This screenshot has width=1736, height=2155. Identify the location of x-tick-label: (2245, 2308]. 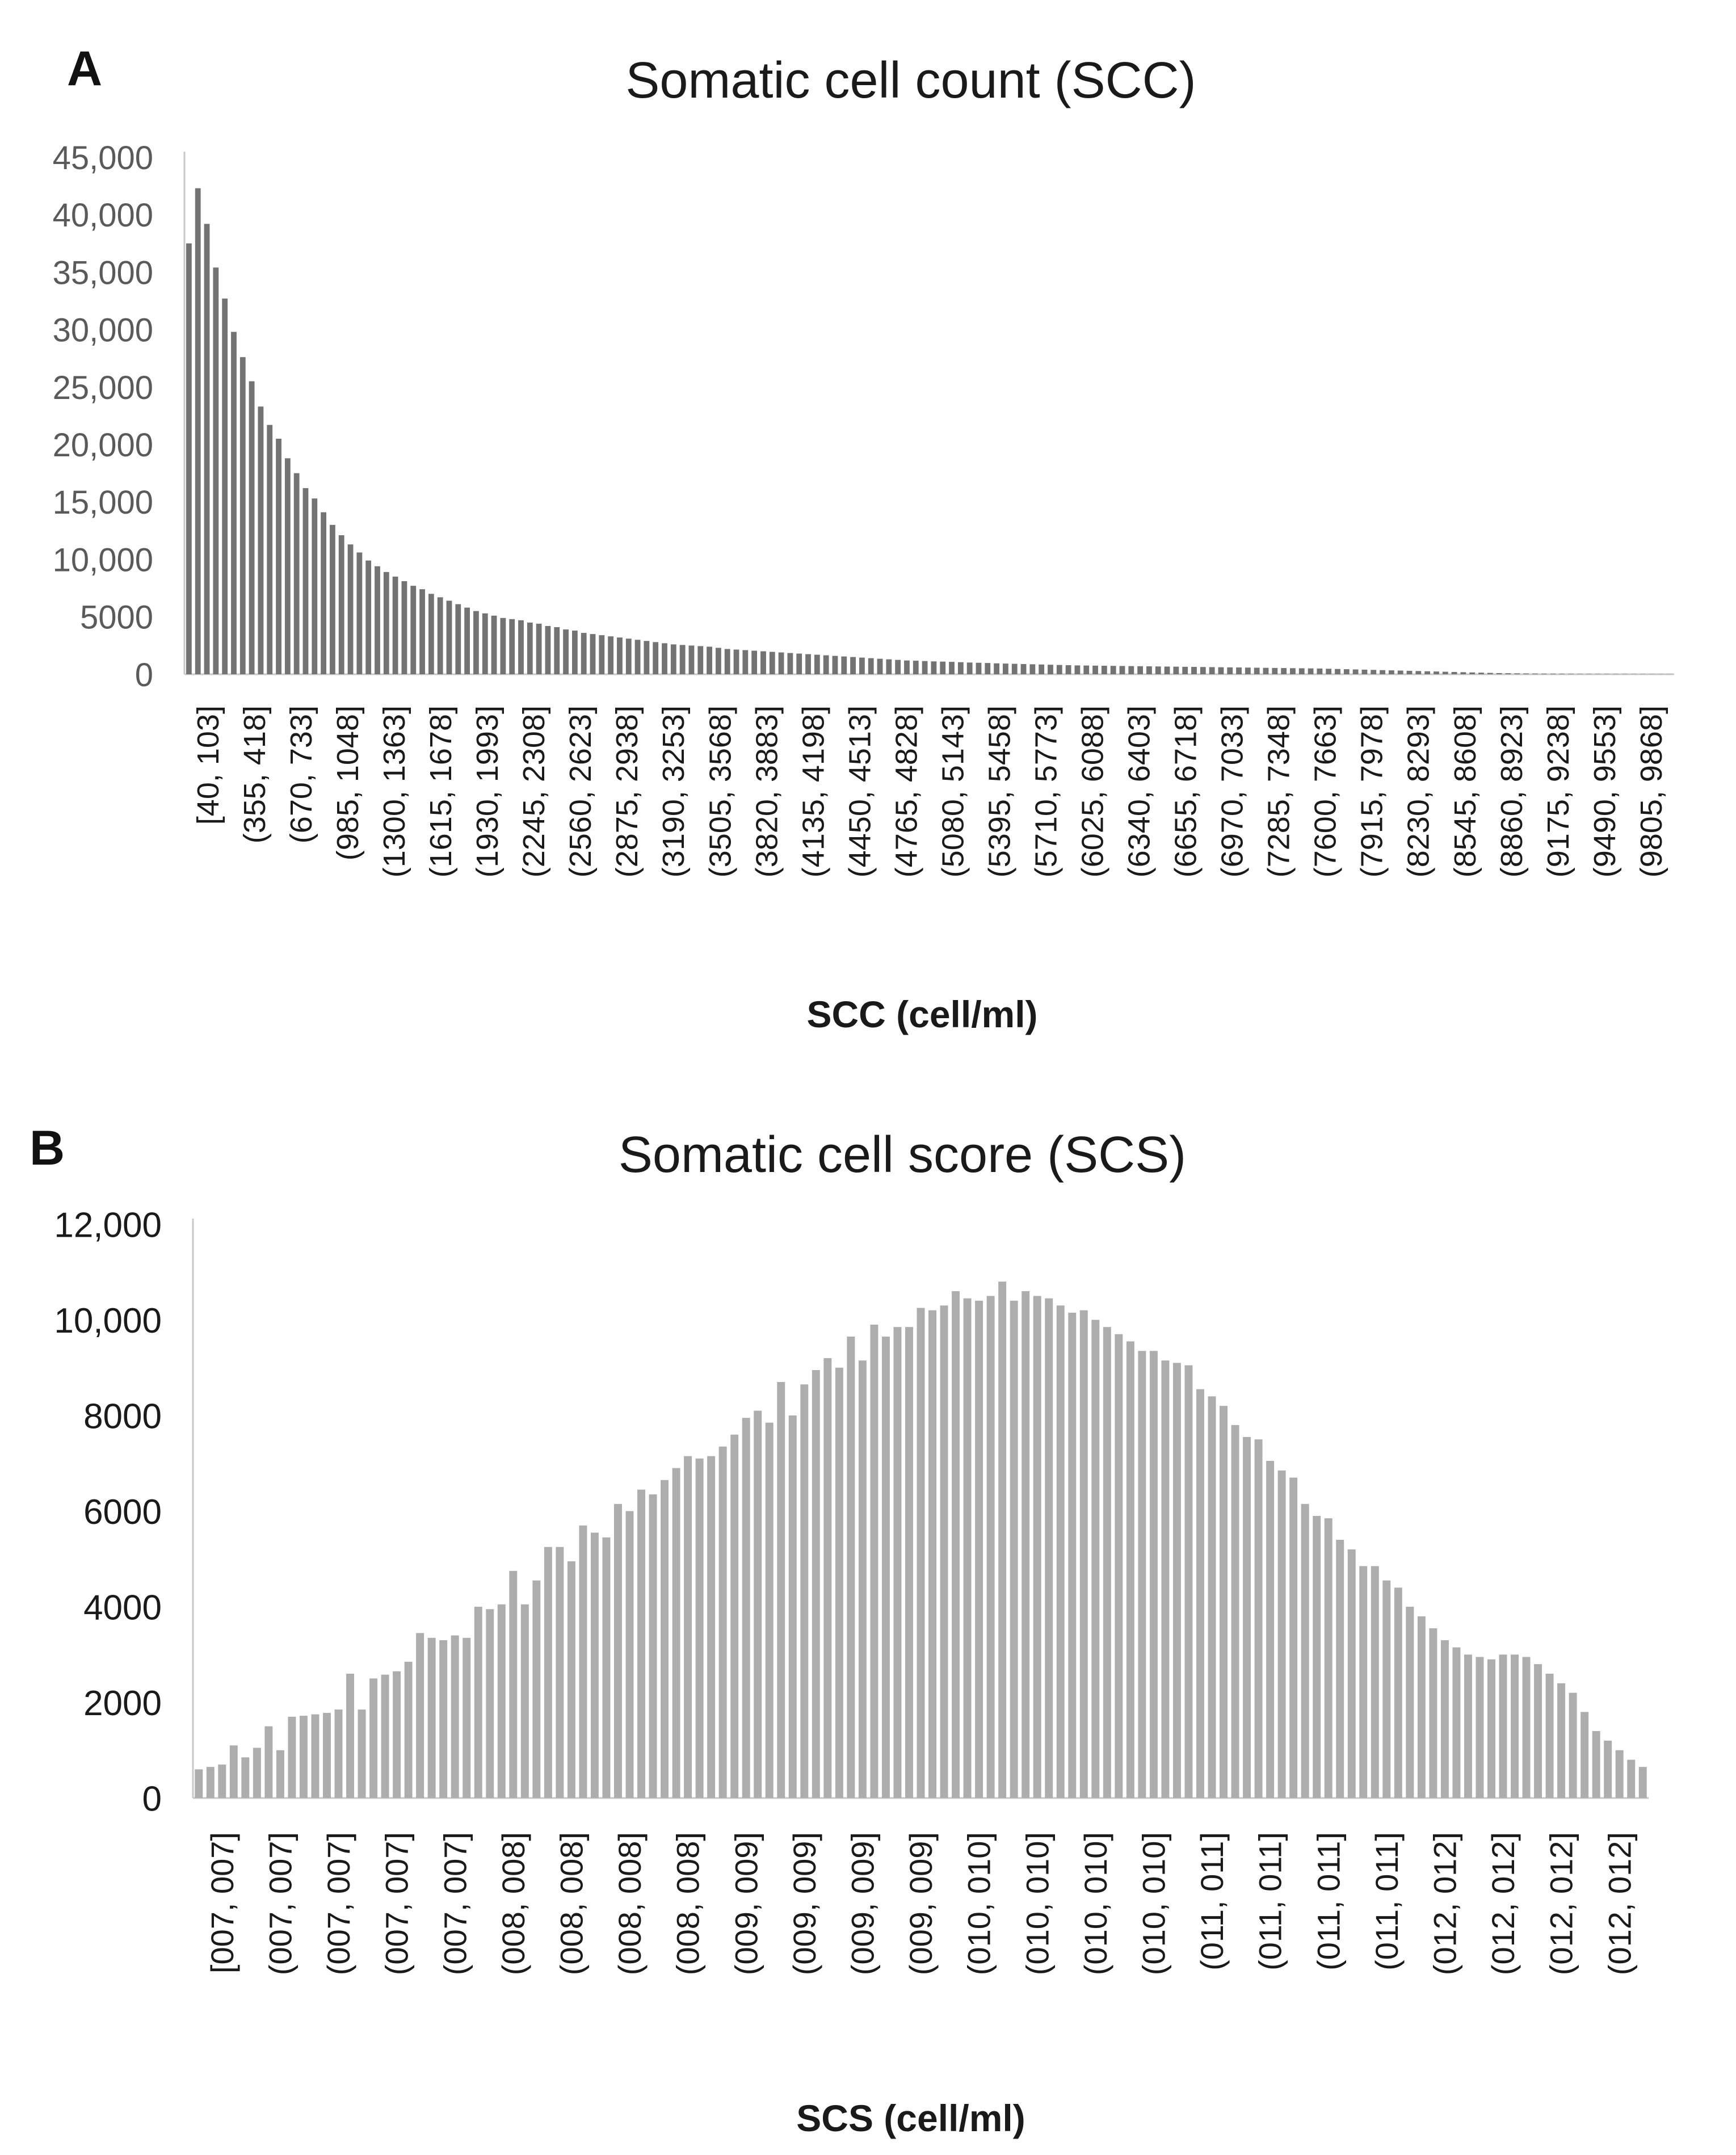
(534, 791).